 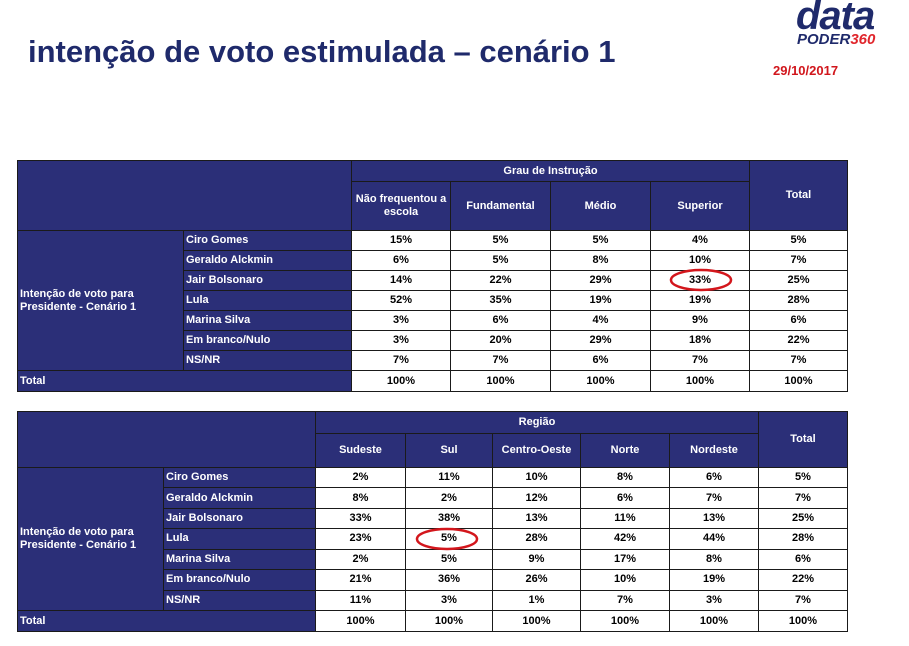 I want to click on data-cell: 20%, so click(x=500, y=340).